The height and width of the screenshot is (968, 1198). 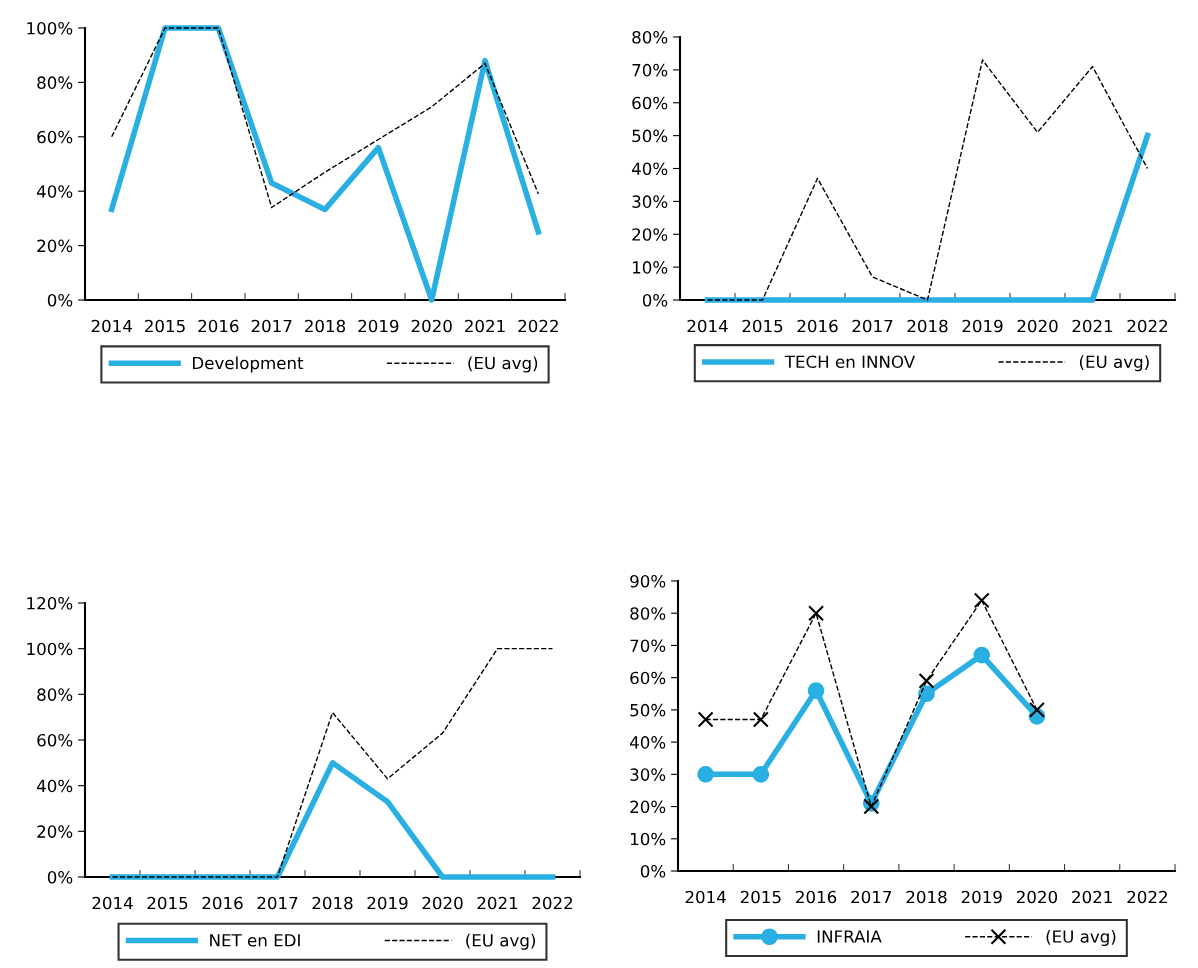 I want to click on legend-label: INFRAIA, so click(x=849, y=936).